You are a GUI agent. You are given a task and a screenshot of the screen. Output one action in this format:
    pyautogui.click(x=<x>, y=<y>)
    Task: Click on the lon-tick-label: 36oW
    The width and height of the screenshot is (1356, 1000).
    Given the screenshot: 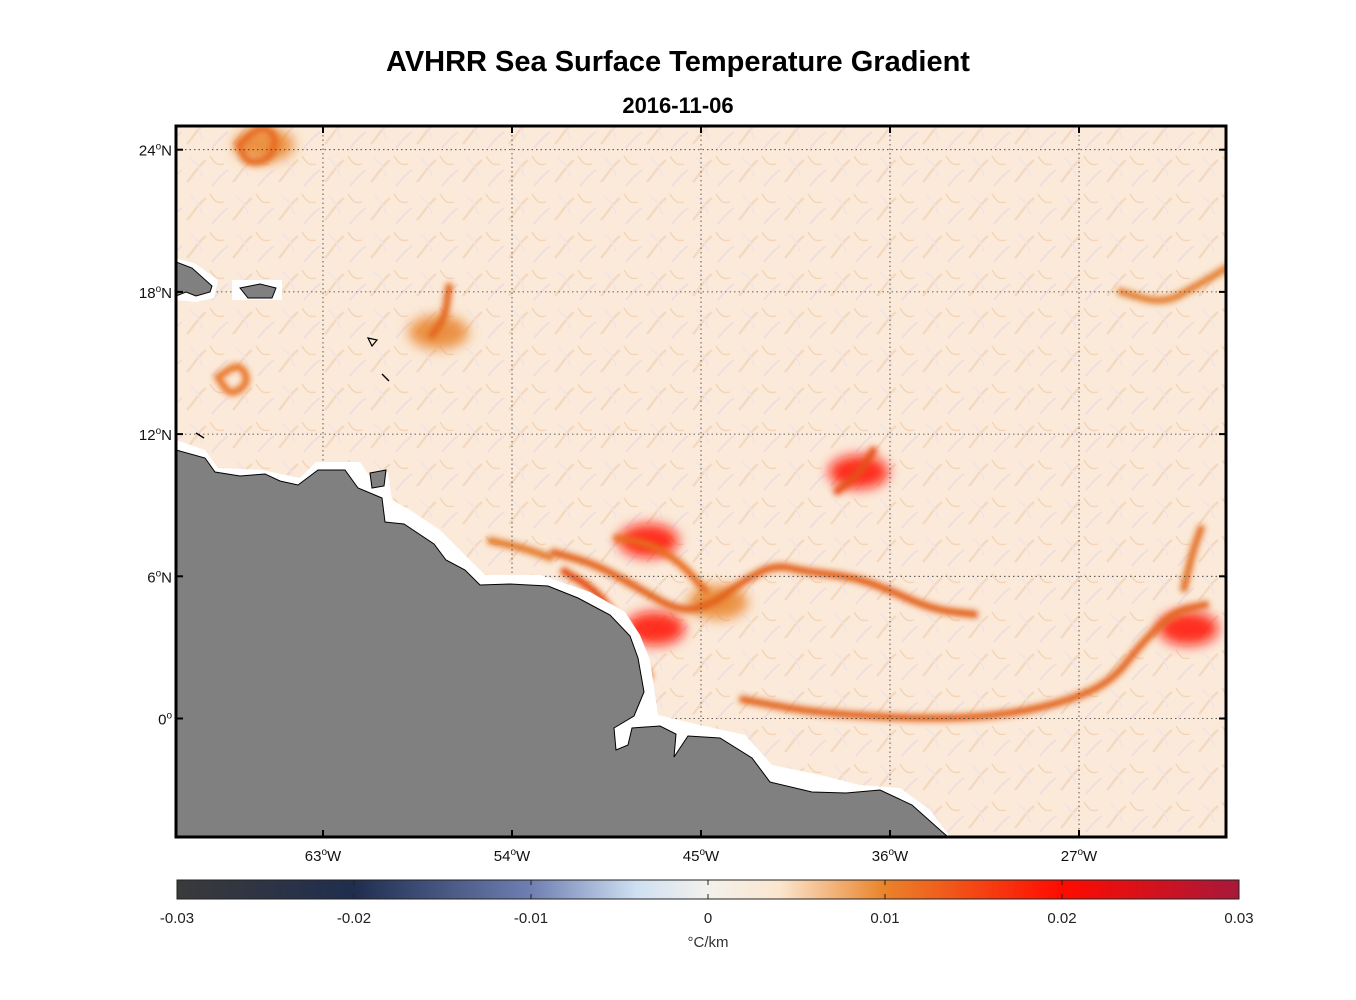 What is the action you would take?
    pyautogui.click(x=890, y=856)
    